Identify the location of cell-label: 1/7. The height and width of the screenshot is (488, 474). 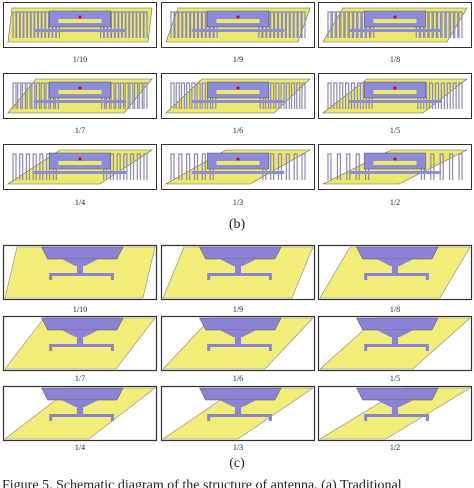
(80, 130).